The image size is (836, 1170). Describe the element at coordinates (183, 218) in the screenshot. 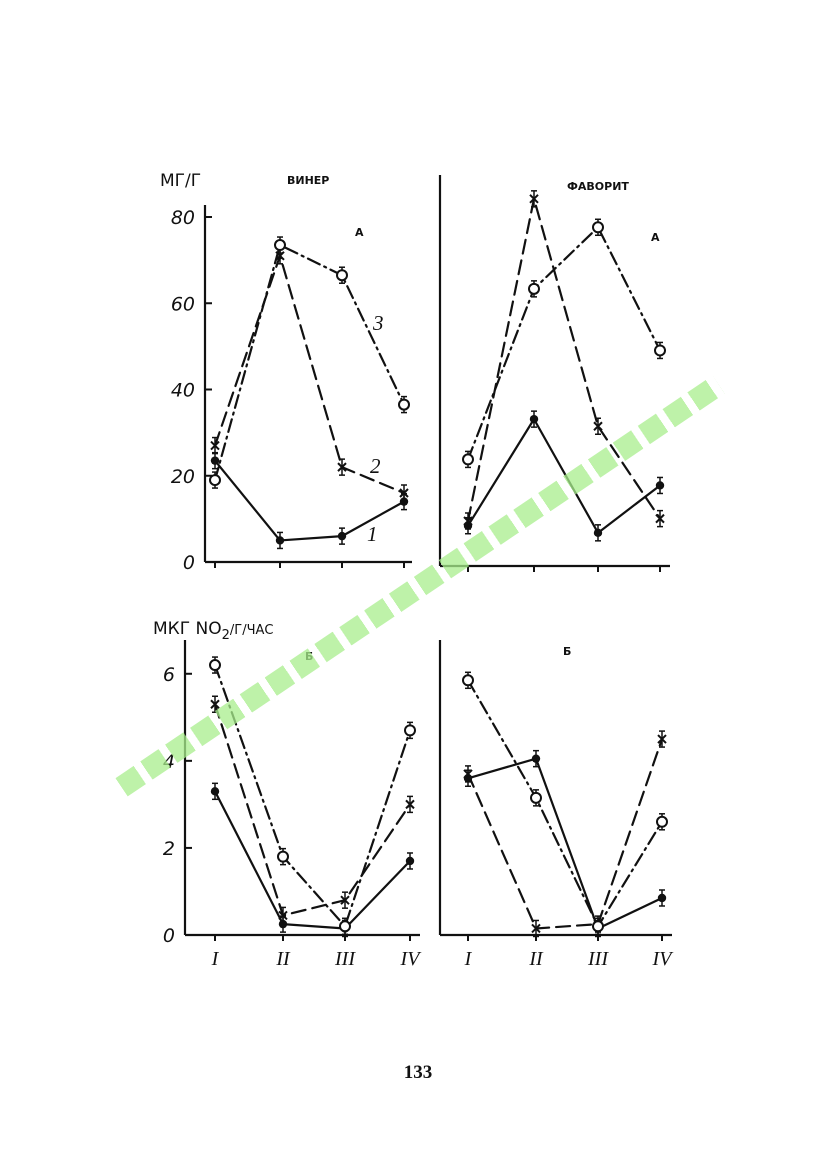

I see `y-tick-label: 80` at that location.